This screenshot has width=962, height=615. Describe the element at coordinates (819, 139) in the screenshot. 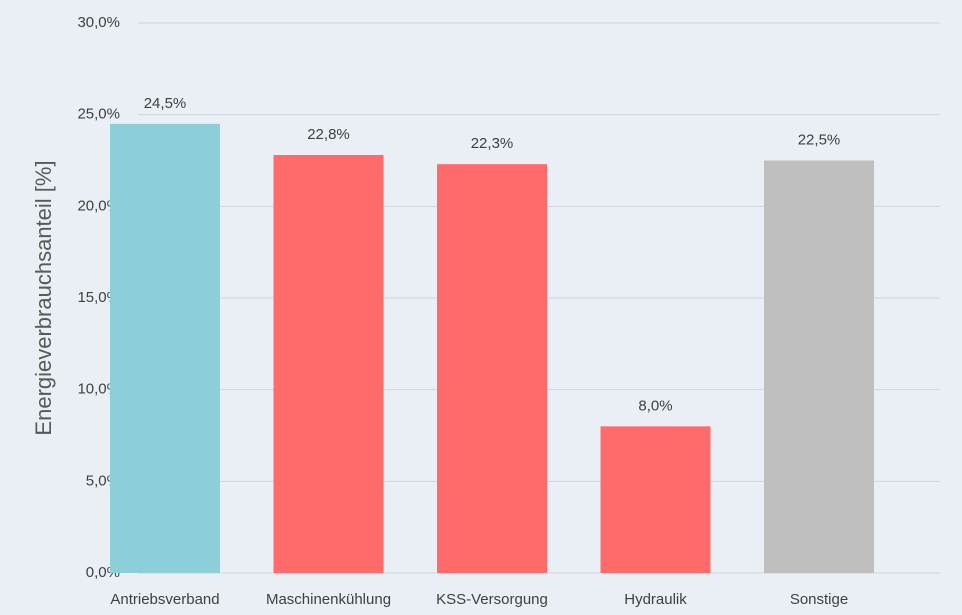

I see `data-label: 22,5%` at that location.